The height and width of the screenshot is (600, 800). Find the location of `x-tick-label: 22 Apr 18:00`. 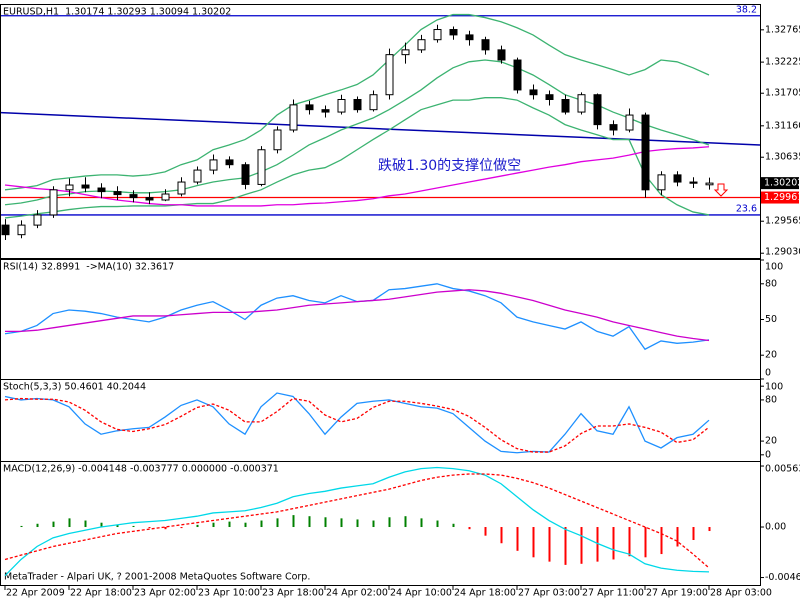

x-tick-label: 22 Apr 18:00 is located at coordinates (101, 593).